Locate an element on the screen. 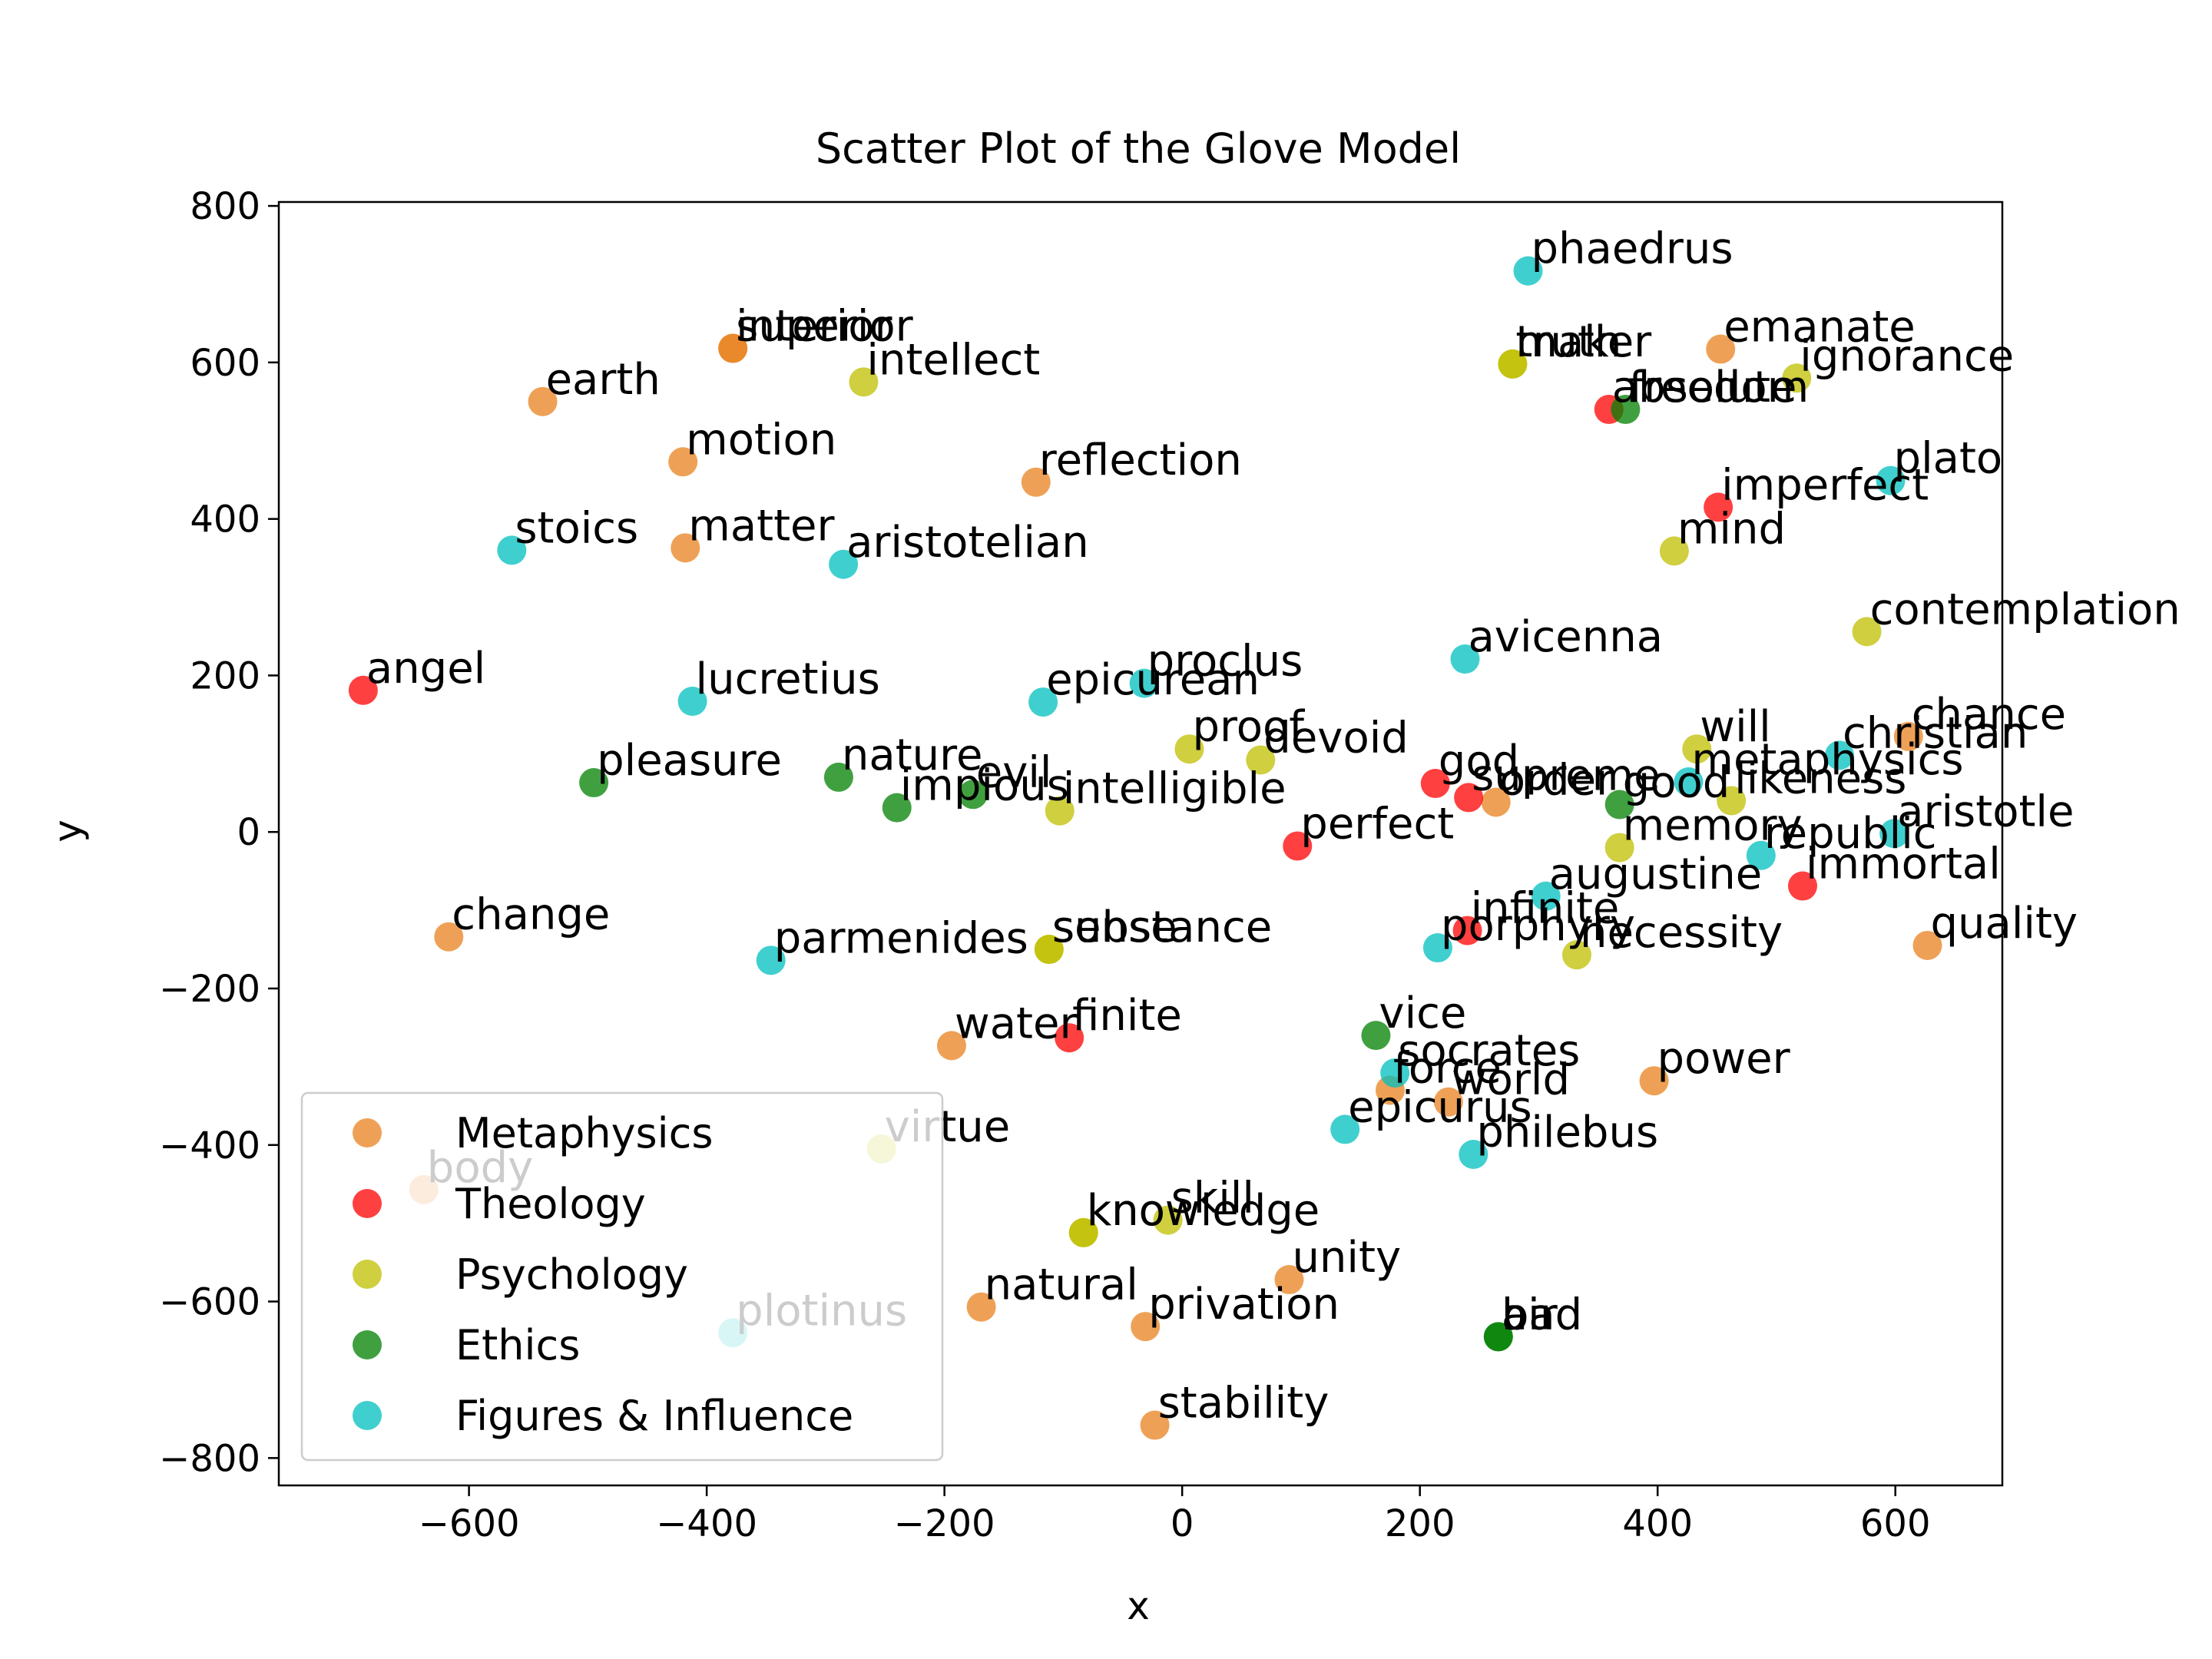 This screenshot has height=1659, width=2212. data-point-label: truth is located at coordinates (1568, 342).